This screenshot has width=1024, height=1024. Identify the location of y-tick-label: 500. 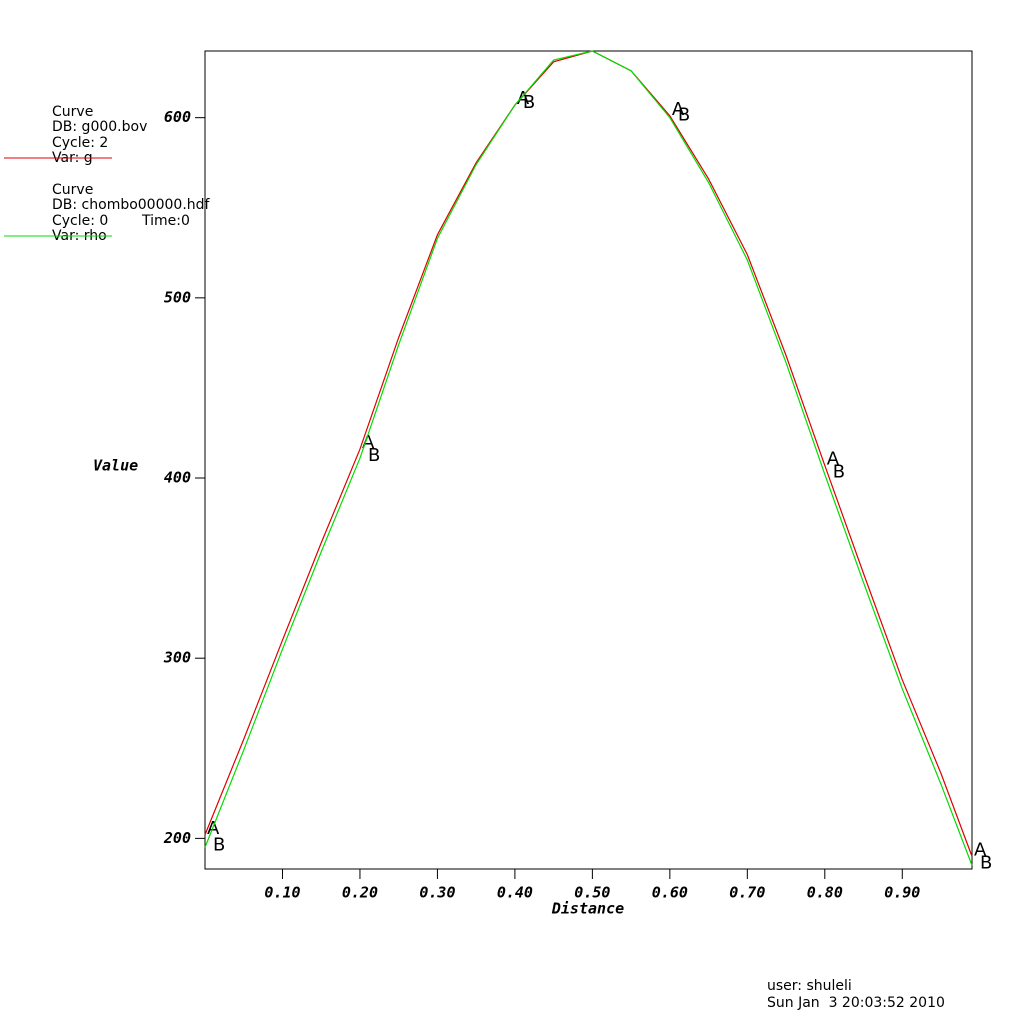
(177, 297).